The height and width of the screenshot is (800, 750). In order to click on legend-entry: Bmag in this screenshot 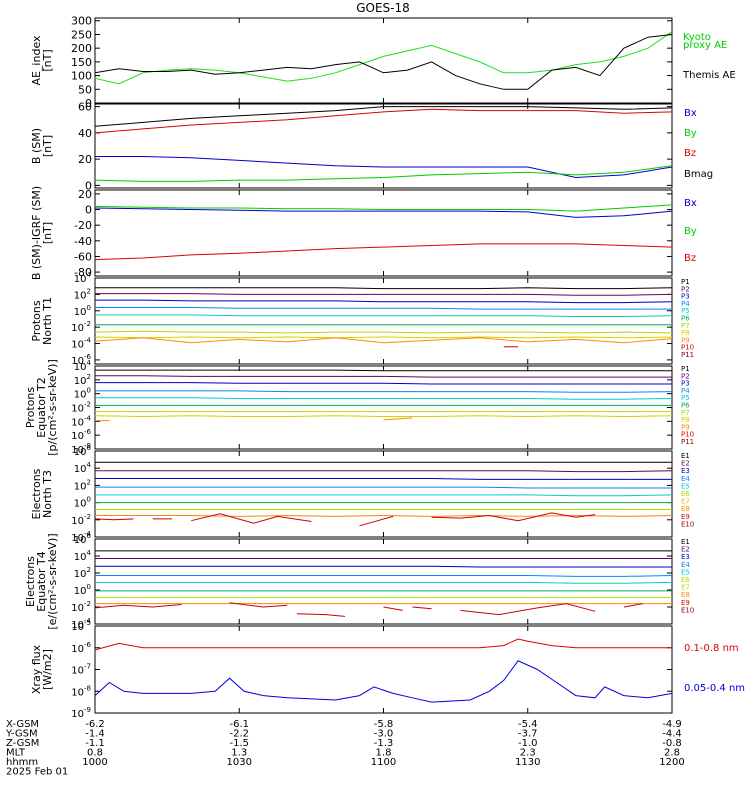, I will do `click(698, 174)`.